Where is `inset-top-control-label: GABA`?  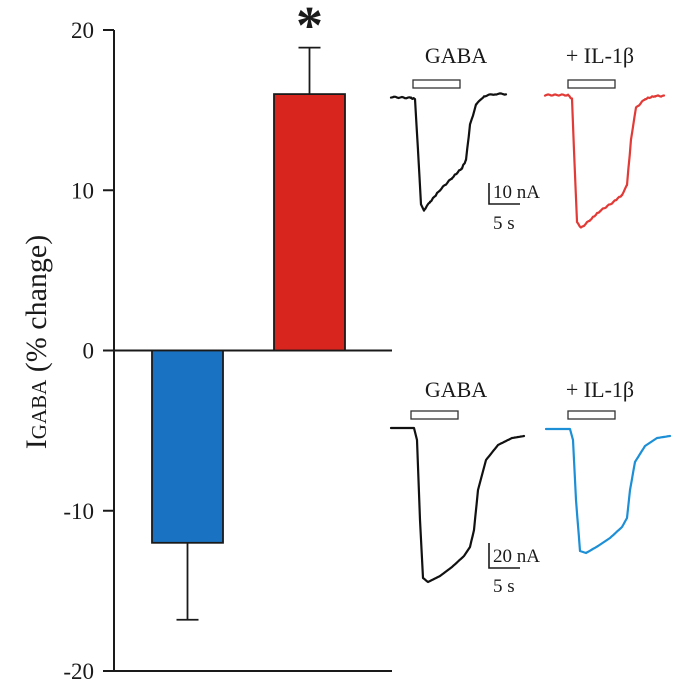 inset-top-control-label: GABA is located at coordinates (456, 55).